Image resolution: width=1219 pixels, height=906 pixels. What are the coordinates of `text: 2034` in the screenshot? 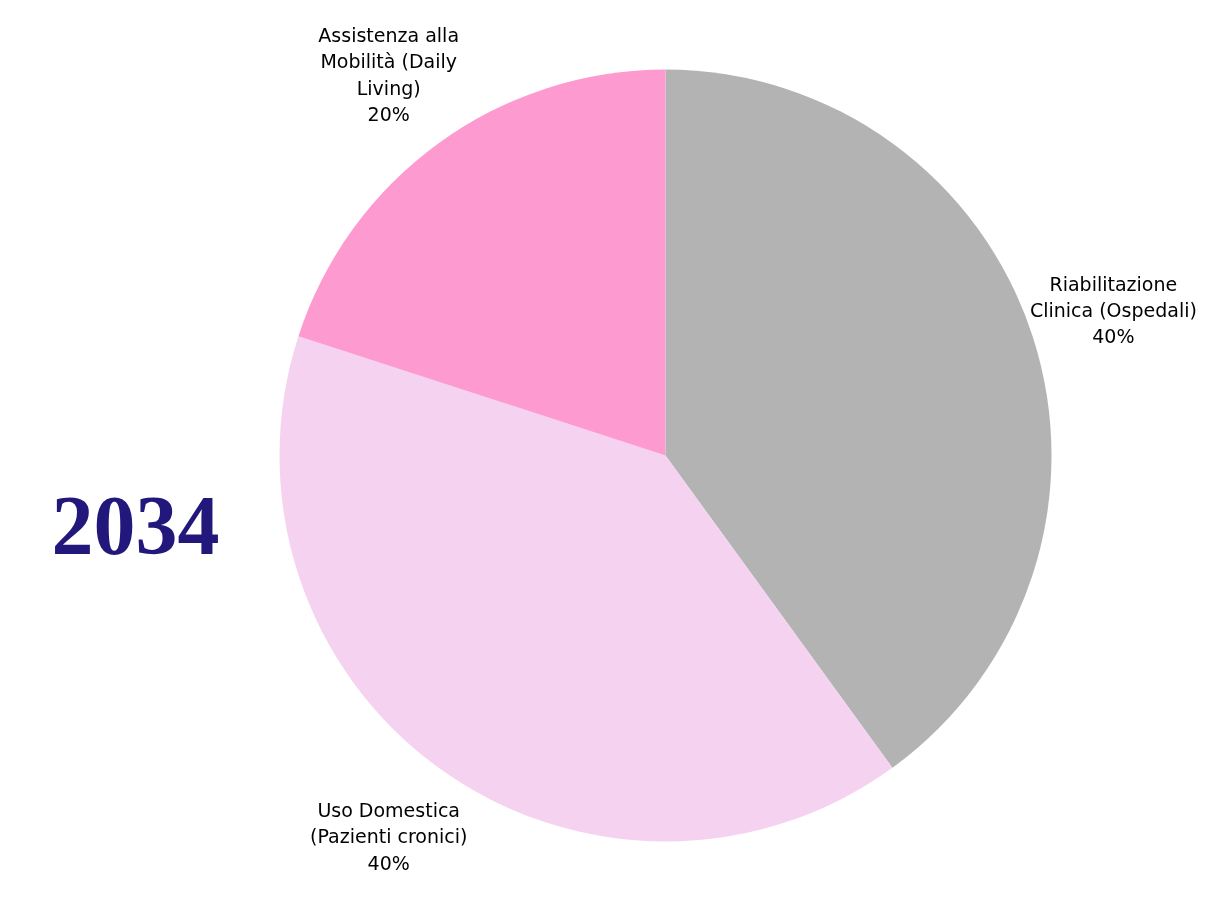 It's located at (135, 525).